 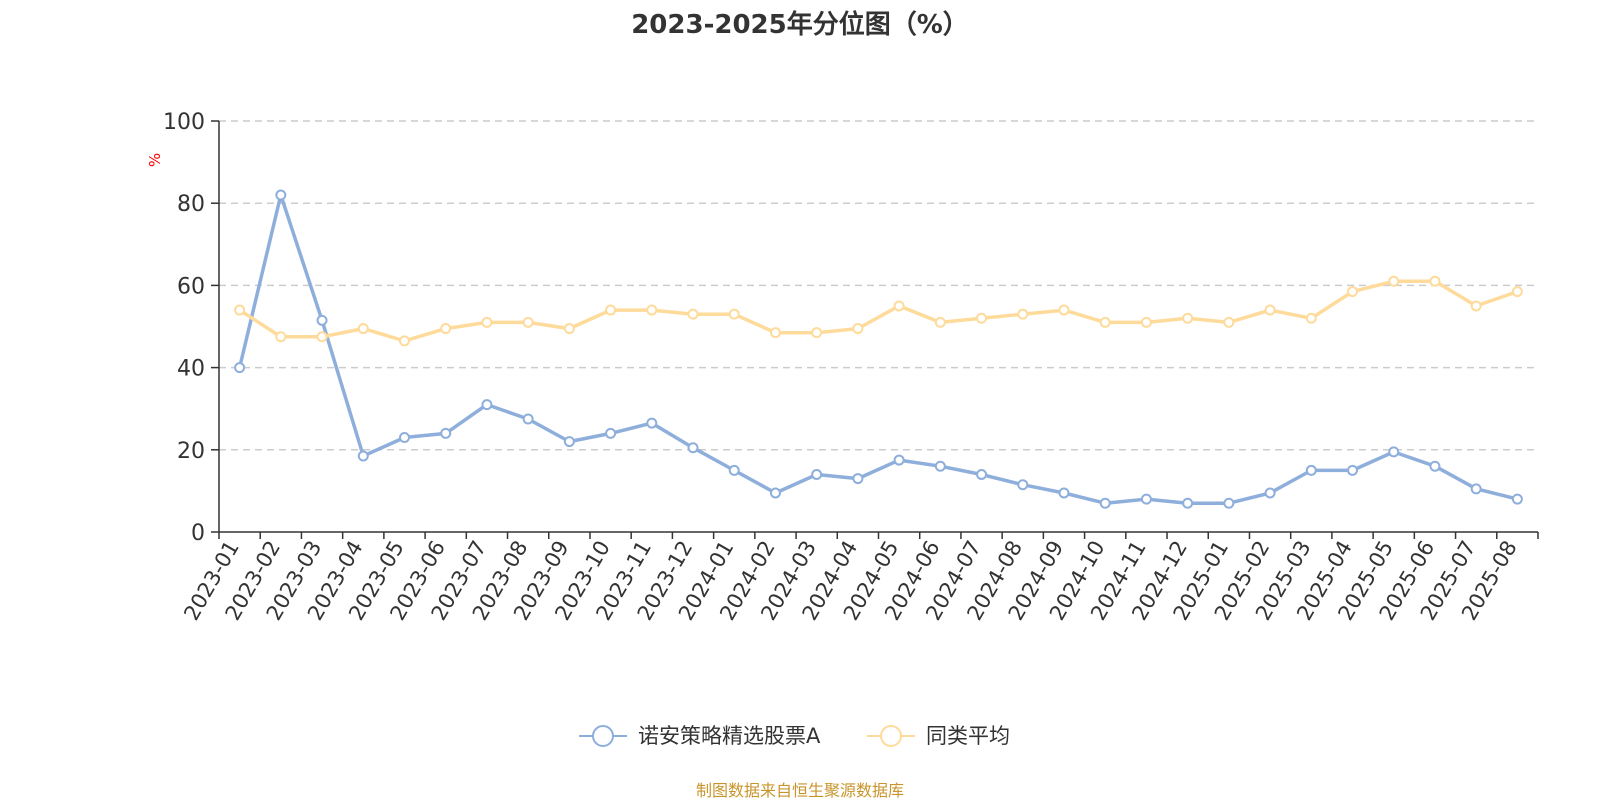 I want to click on legend-item-average: 同类平均, so click(x=938, y=736).